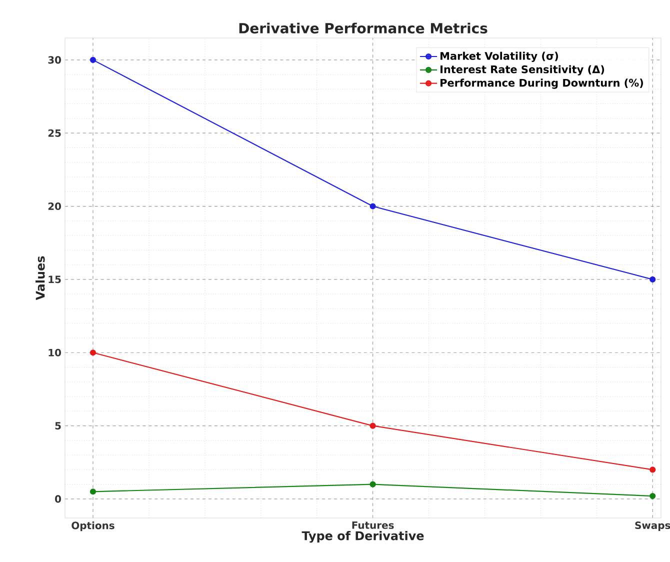  I want to click on legend-label: Market Volatility (σ), so click(499, 57).